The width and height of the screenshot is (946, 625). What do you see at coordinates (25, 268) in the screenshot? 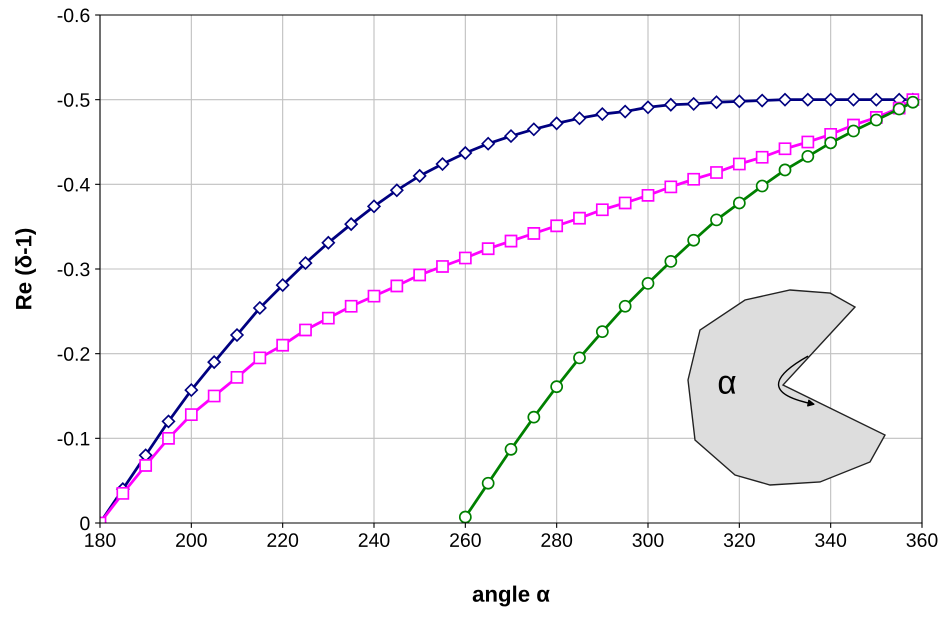
I see `y-axis-title: Re (δ-1)` at bounding box center [25, 268].